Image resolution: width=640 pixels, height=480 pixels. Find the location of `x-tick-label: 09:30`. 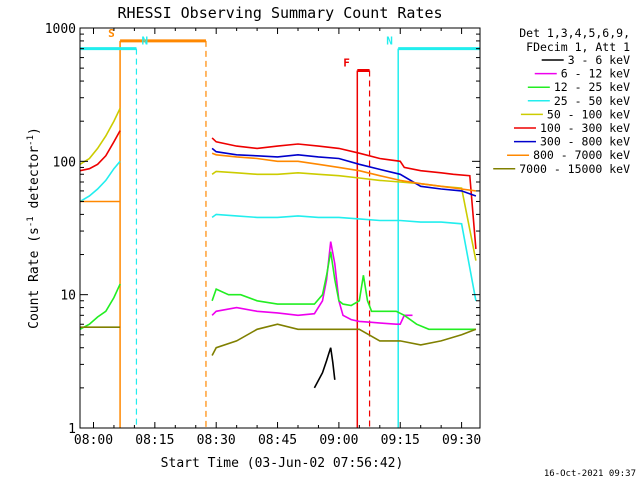

x-tick-label: 09:30 is located at coordinates (461, 440).